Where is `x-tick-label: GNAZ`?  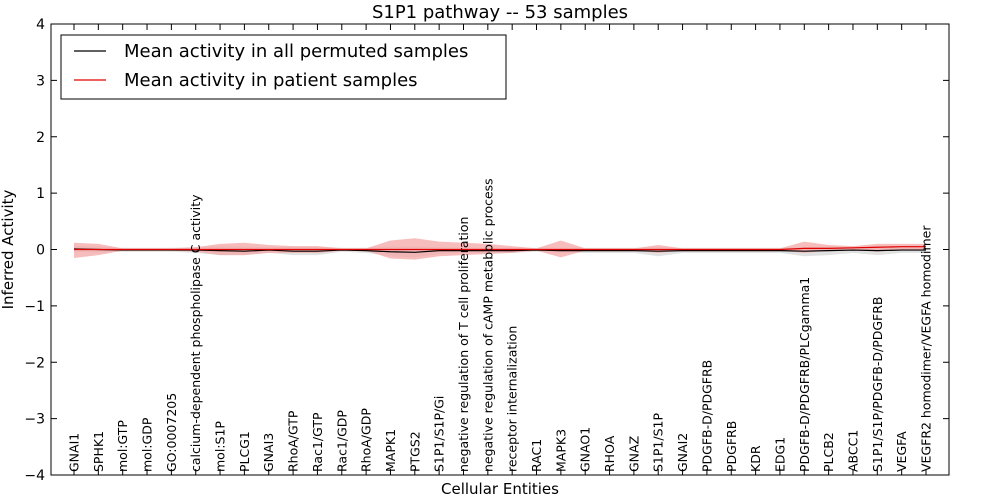 x-tick-label: GNAZ is located at coordinates (633, 454).